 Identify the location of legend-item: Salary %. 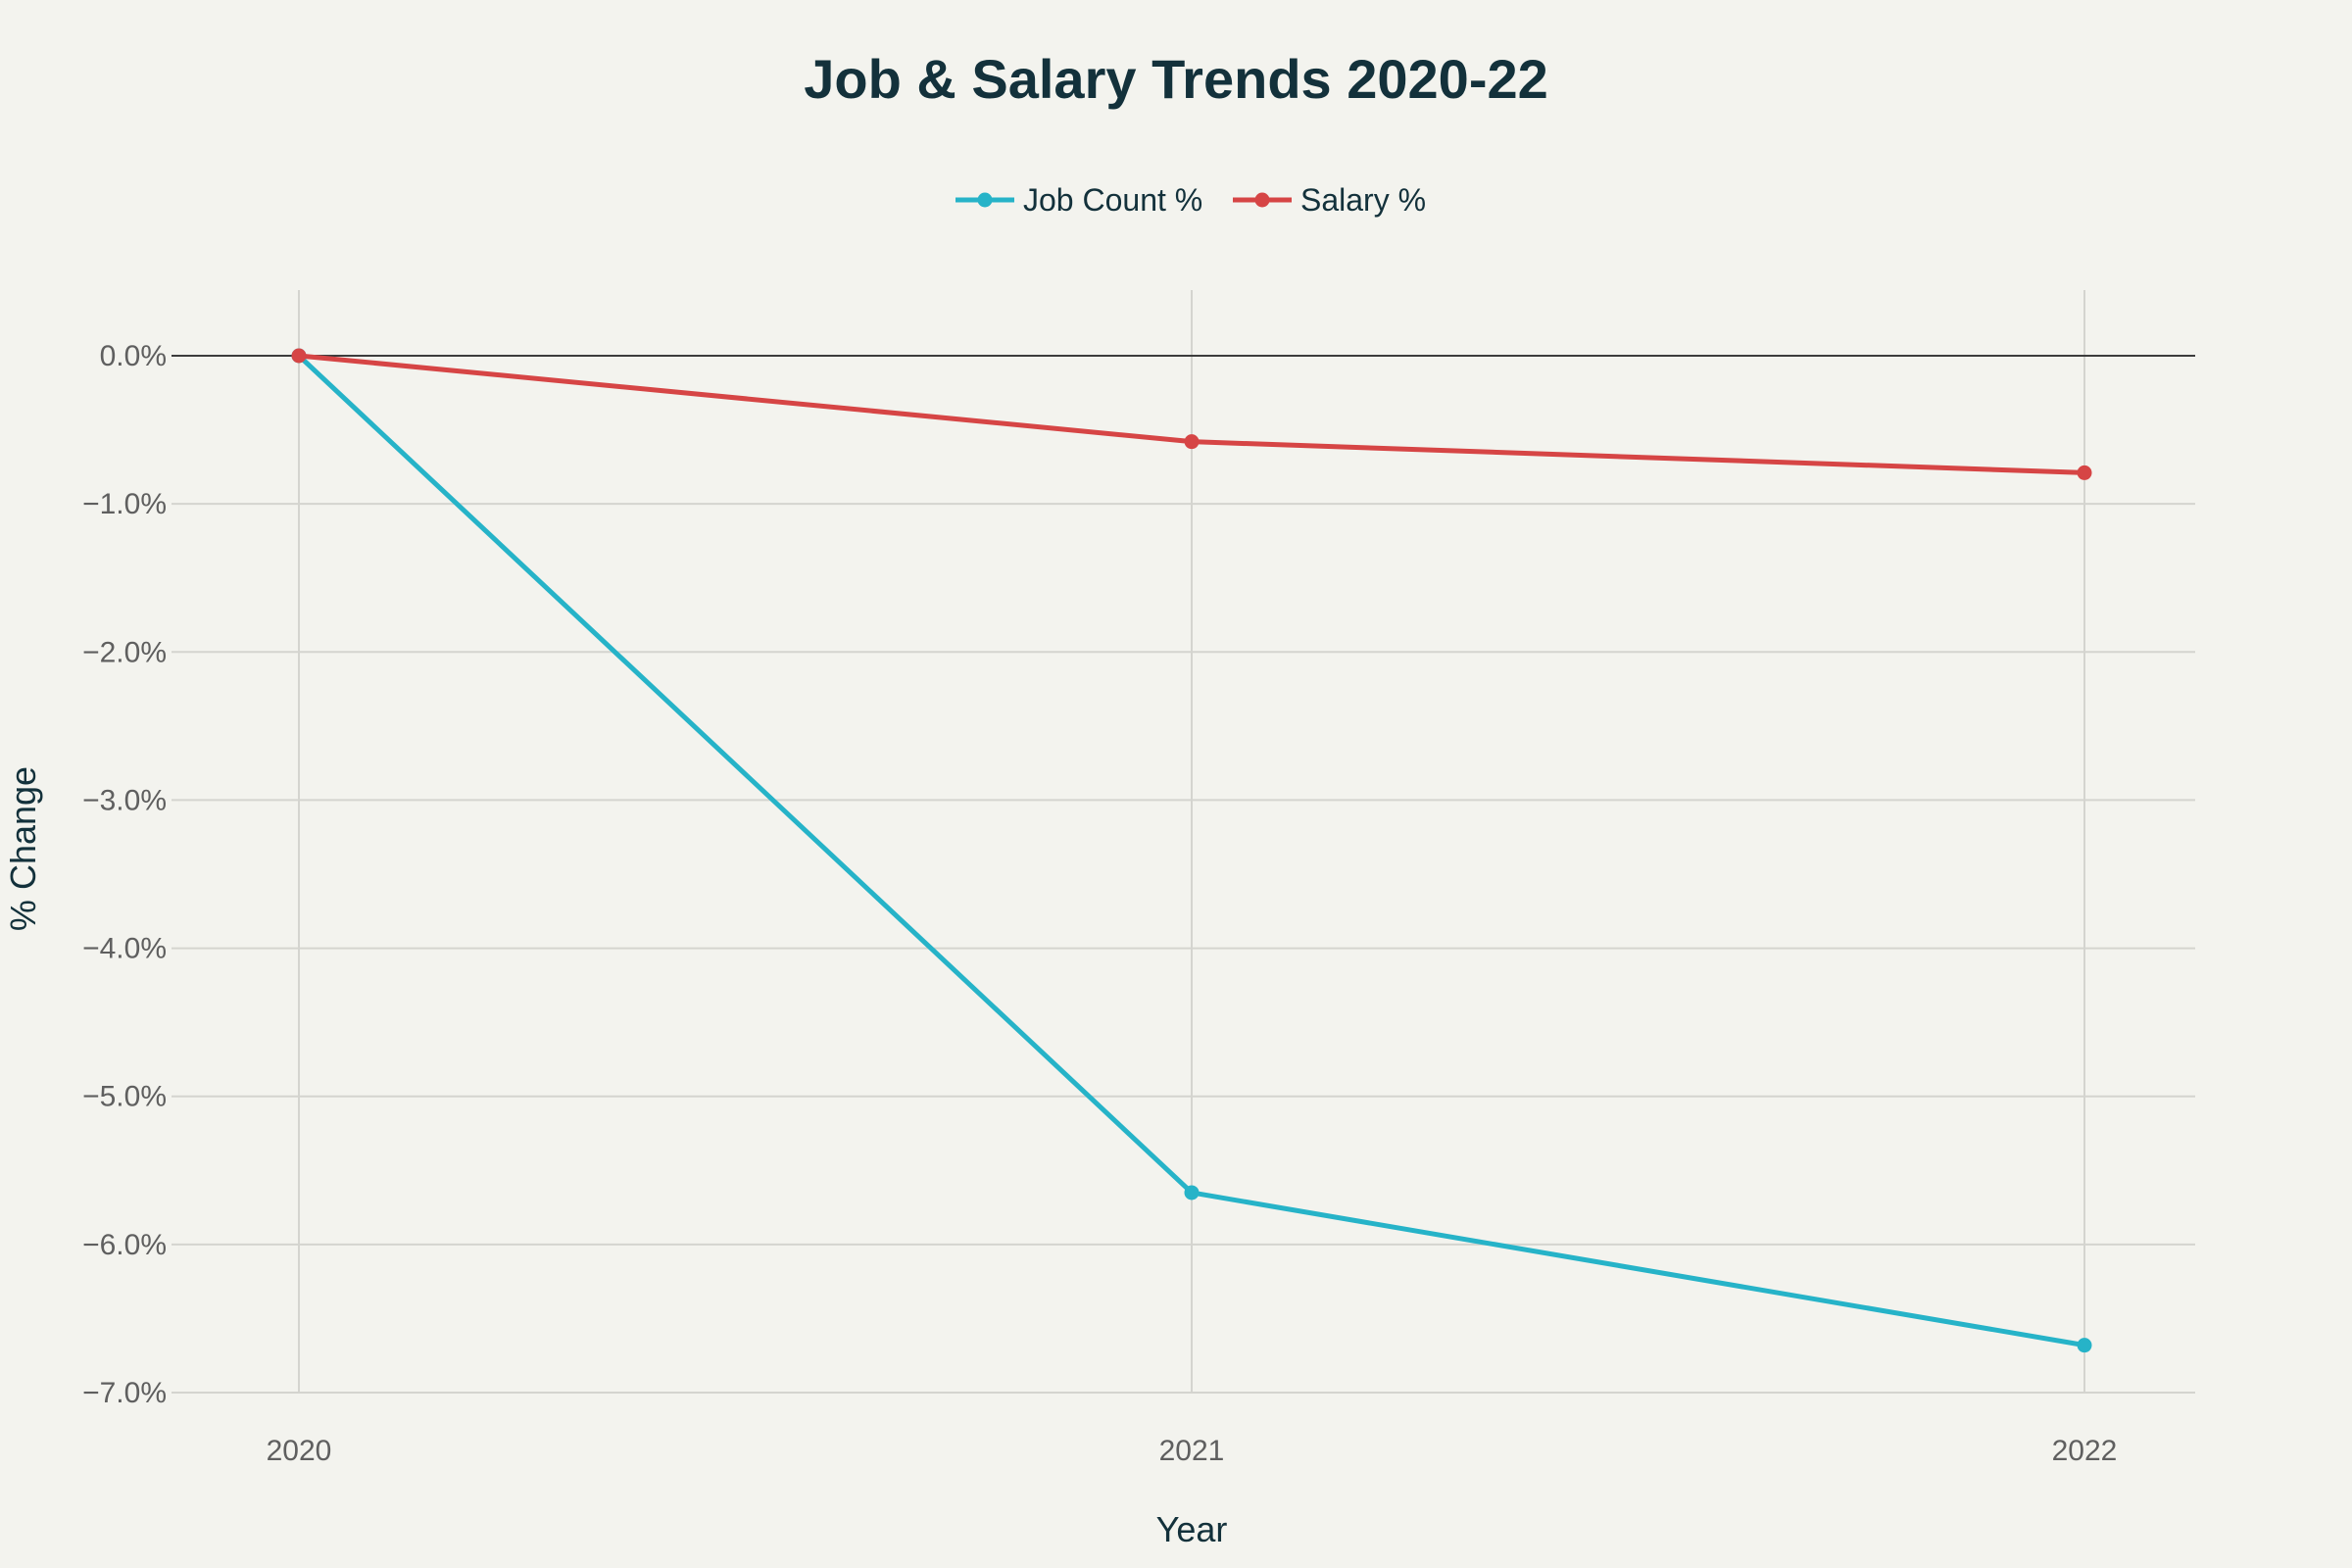
(1329, 200).